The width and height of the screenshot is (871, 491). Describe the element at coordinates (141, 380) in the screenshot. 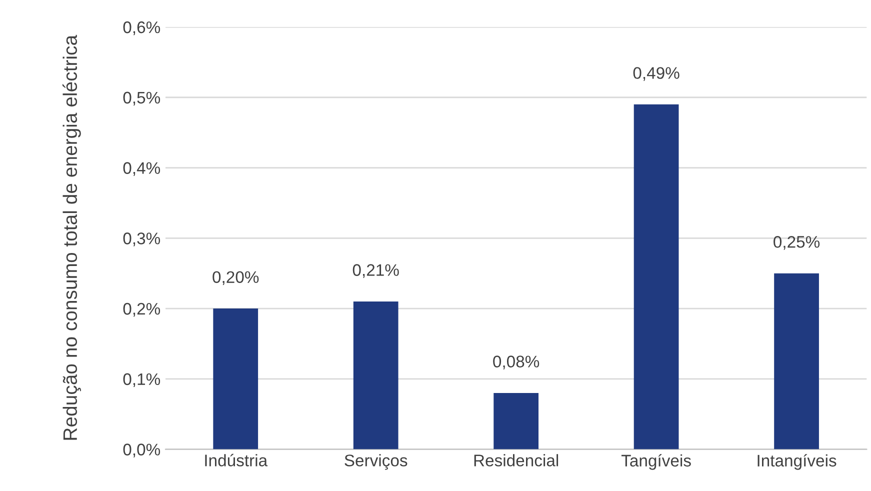

I see `y-tick-label: 0,1%` at that location.